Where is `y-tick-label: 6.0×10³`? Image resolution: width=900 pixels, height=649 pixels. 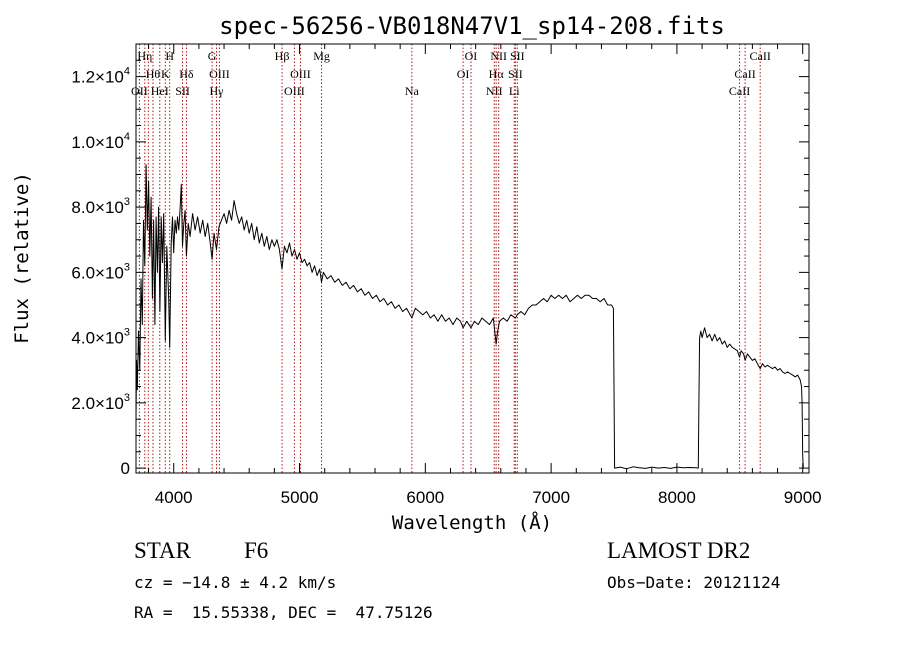
y-tick-label: 6.0×10³ is located at coordinates (100, 271).